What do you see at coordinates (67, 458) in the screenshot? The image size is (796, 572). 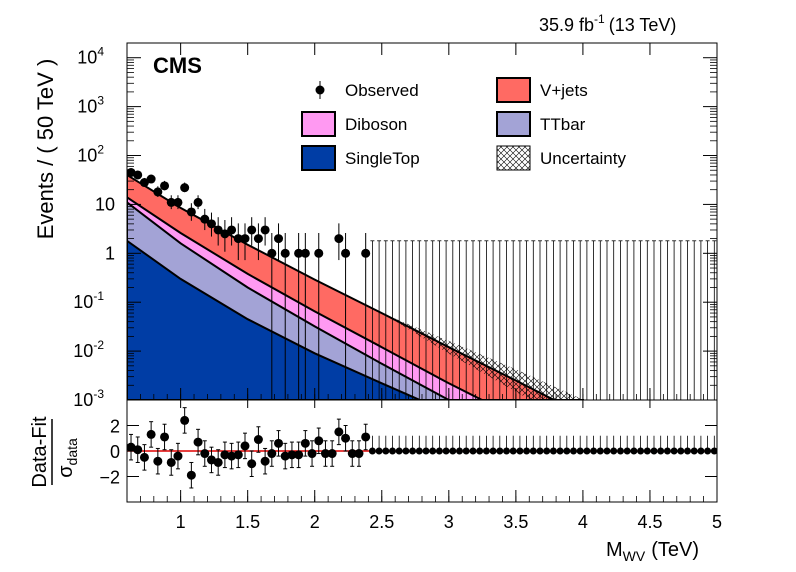 I see `ratio-y-label-denominator: σdata` at bounding box center [67, 458].